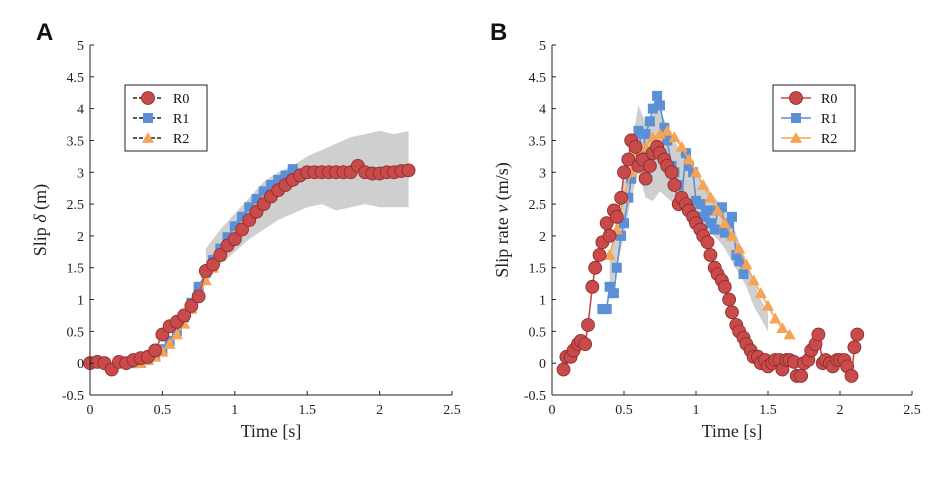 Image resolution: width=936 pixels, height=480 pixels. I want to click on panel-b-x-tick-label: 2, so click(840, 410).